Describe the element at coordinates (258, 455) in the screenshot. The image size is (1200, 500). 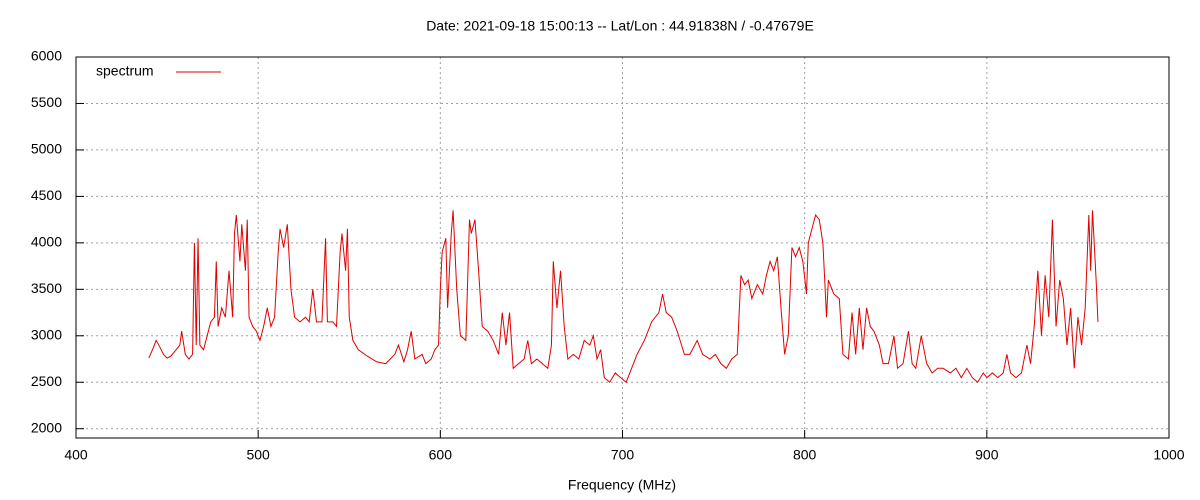
I see `x-tick-label: 500` at that location.